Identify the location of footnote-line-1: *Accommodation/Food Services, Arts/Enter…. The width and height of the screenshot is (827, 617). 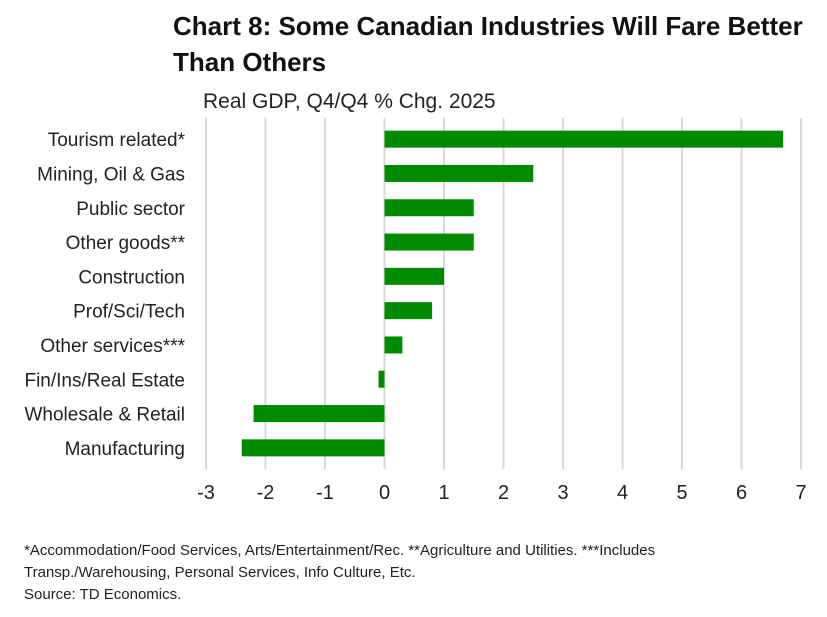
(340, 550).